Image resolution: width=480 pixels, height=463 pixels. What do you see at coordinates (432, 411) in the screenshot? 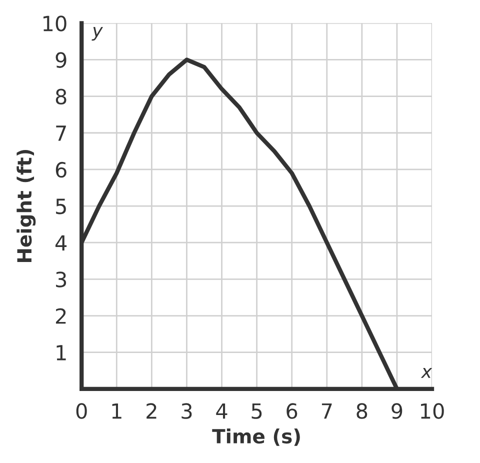
I see `x-tick-label: 10` at bounding box center [432, 411].